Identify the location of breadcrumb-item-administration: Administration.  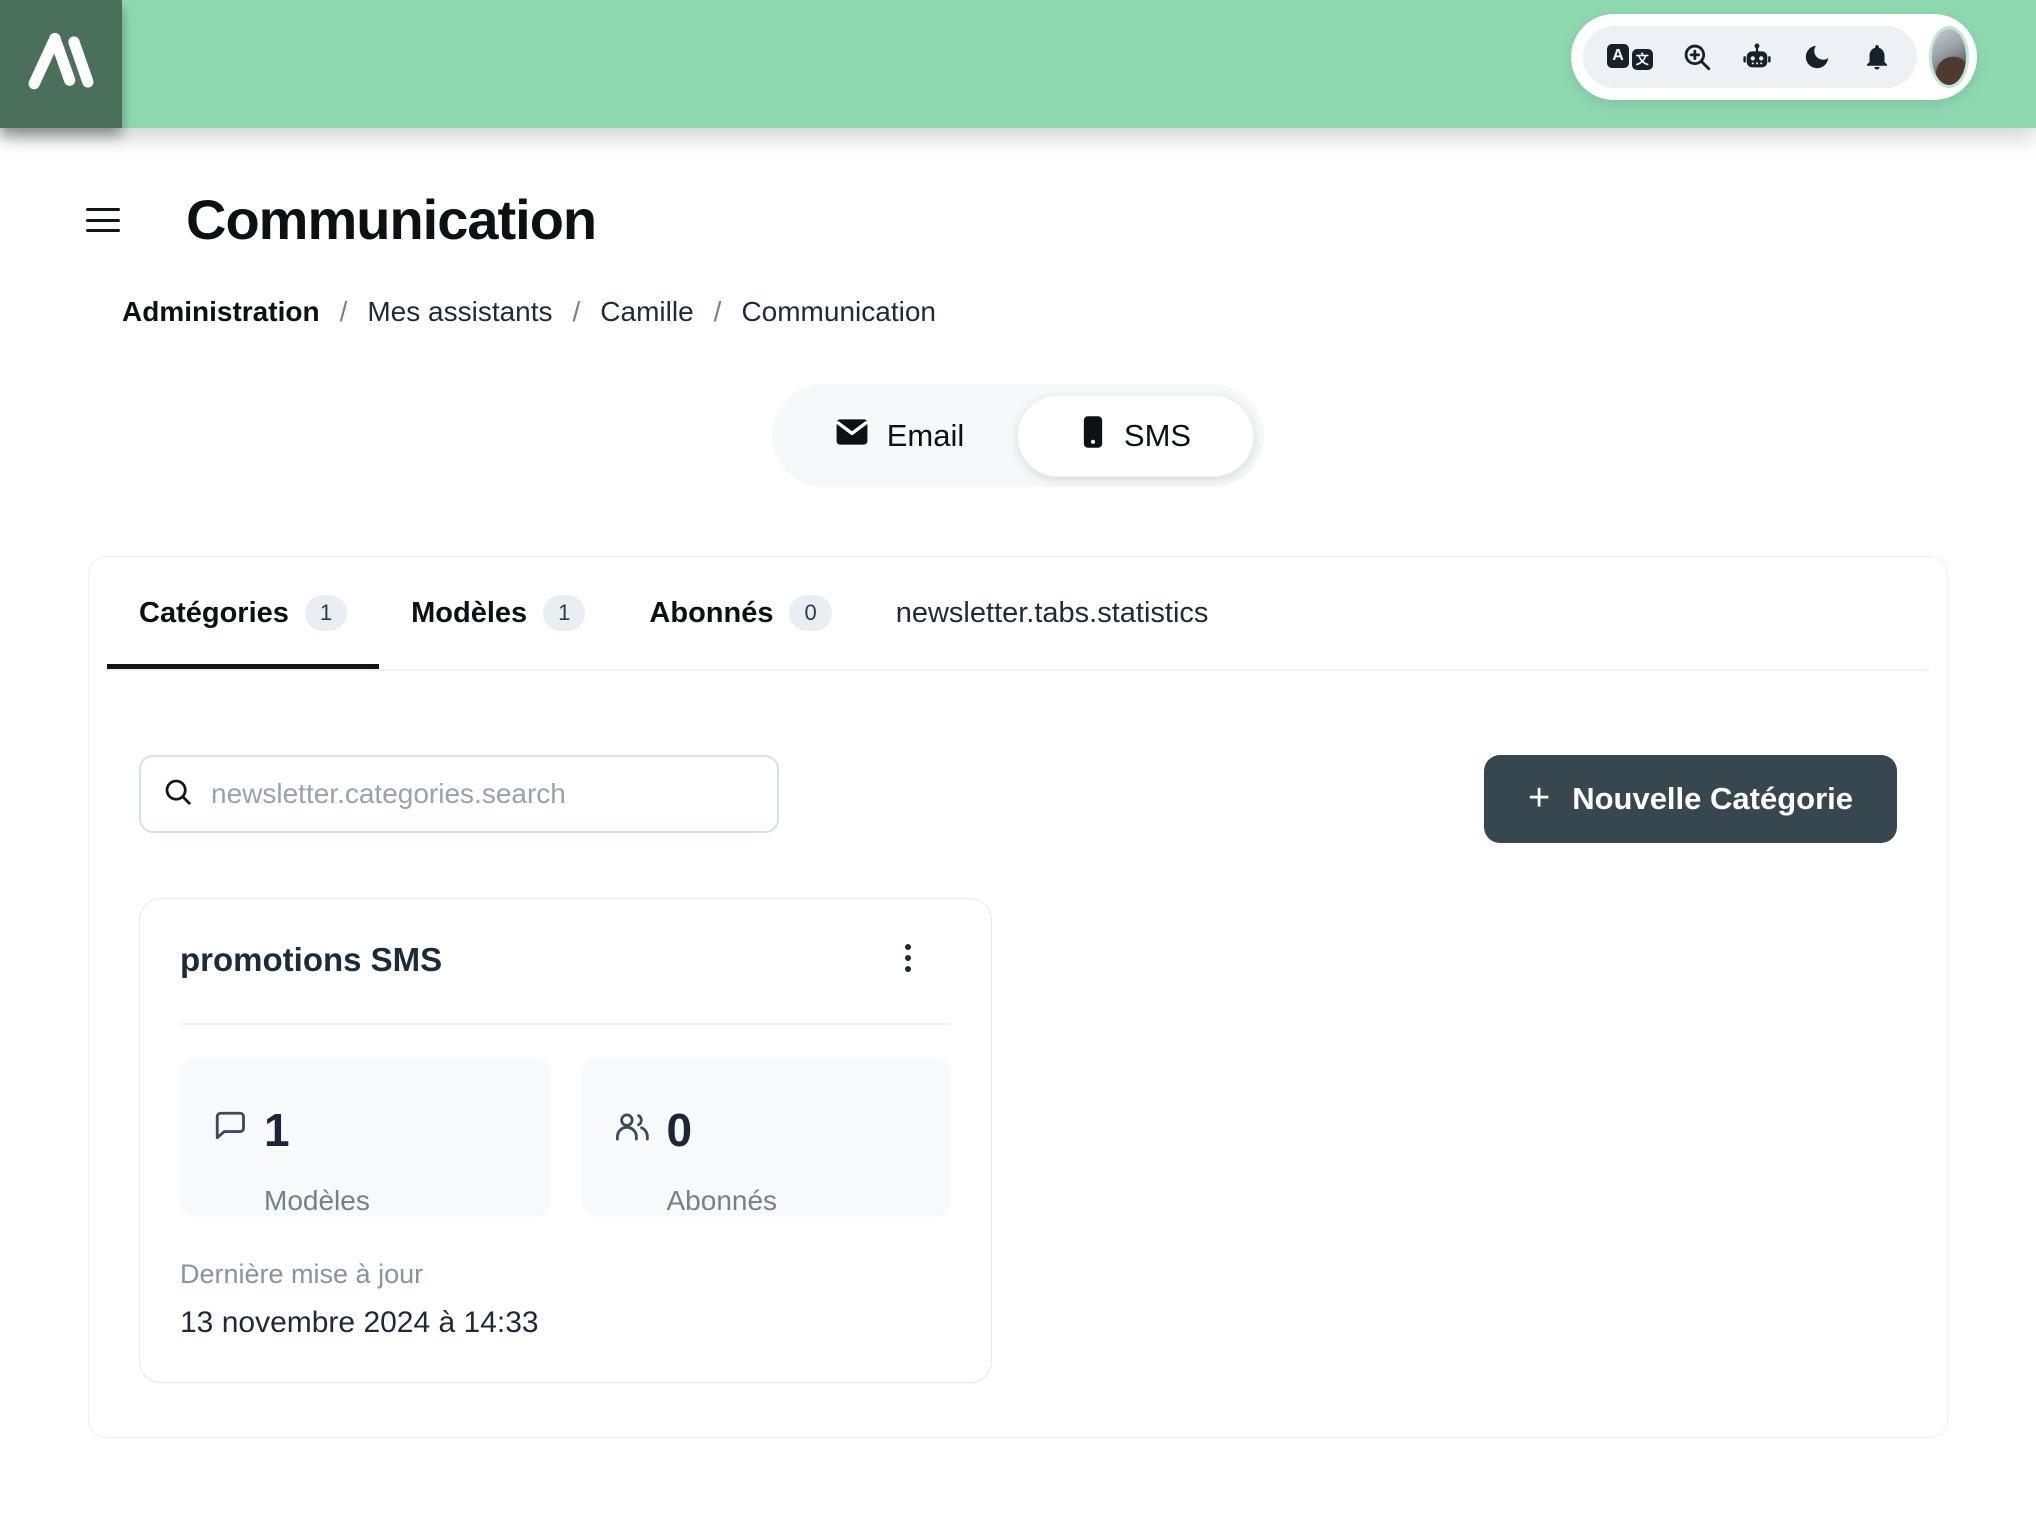
(221, 312).